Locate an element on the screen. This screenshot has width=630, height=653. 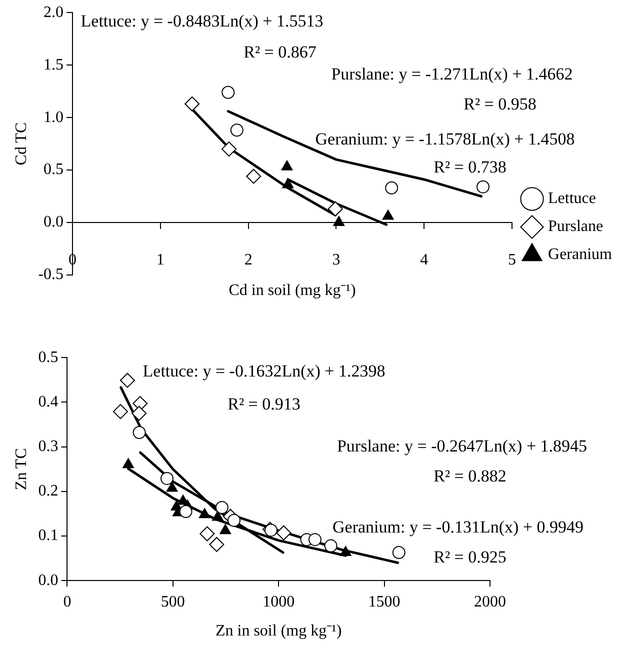
y-tick-label: 2.0 is located at coordinates (54, 12).